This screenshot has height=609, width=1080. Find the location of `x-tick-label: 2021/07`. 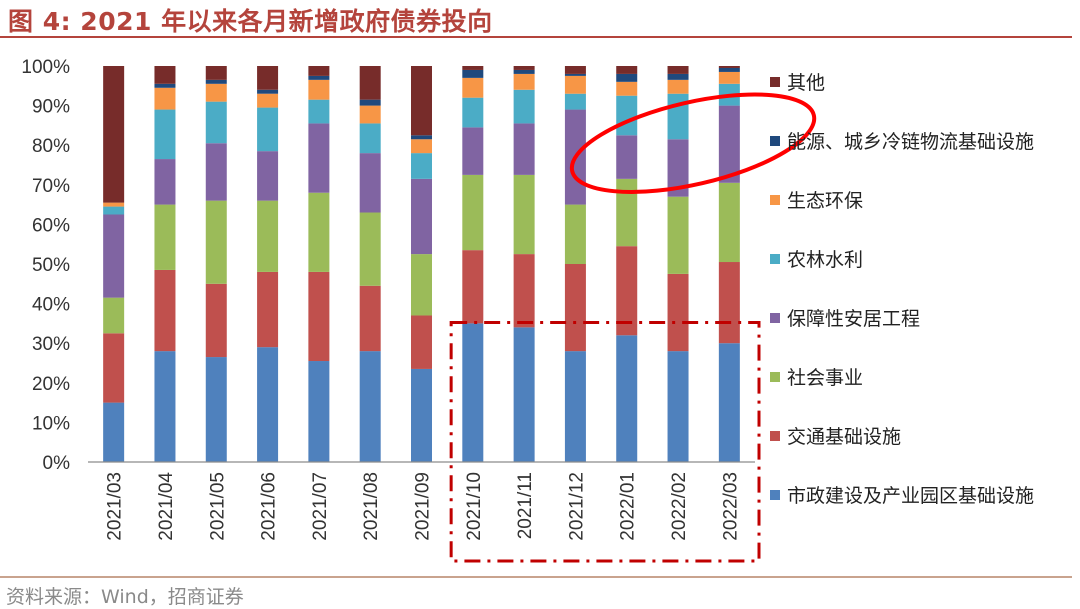

x-tick-label: 2021/07 is located at coordinates (320, 506).